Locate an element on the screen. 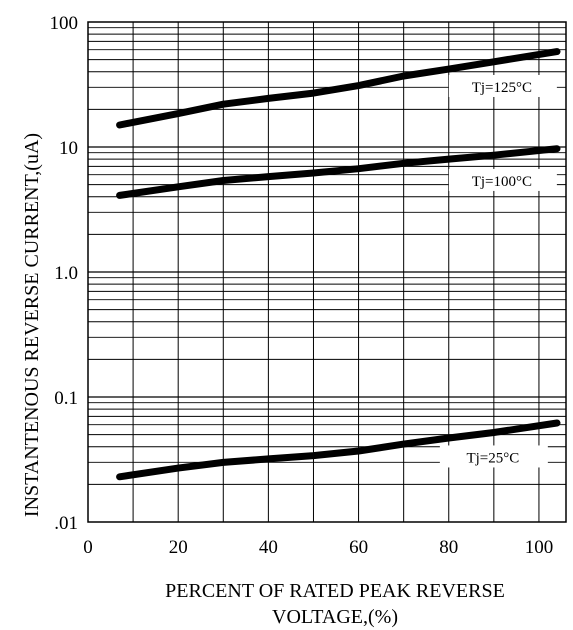 The image size is (573, 630). y-tick-label: 1.0 is located at coordinates (66, 273).